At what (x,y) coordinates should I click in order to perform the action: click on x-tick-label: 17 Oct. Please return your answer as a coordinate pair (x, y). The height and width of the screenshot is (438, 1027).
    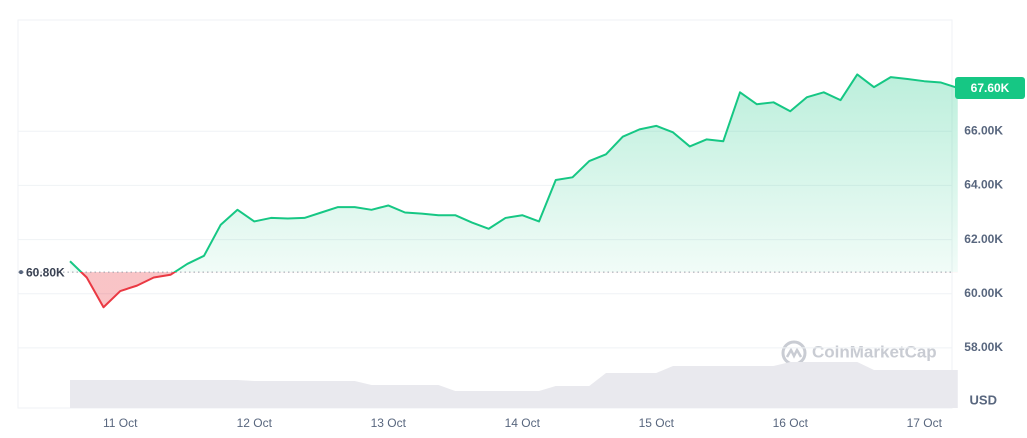
    Looking at the image, I should click on (925, 423).